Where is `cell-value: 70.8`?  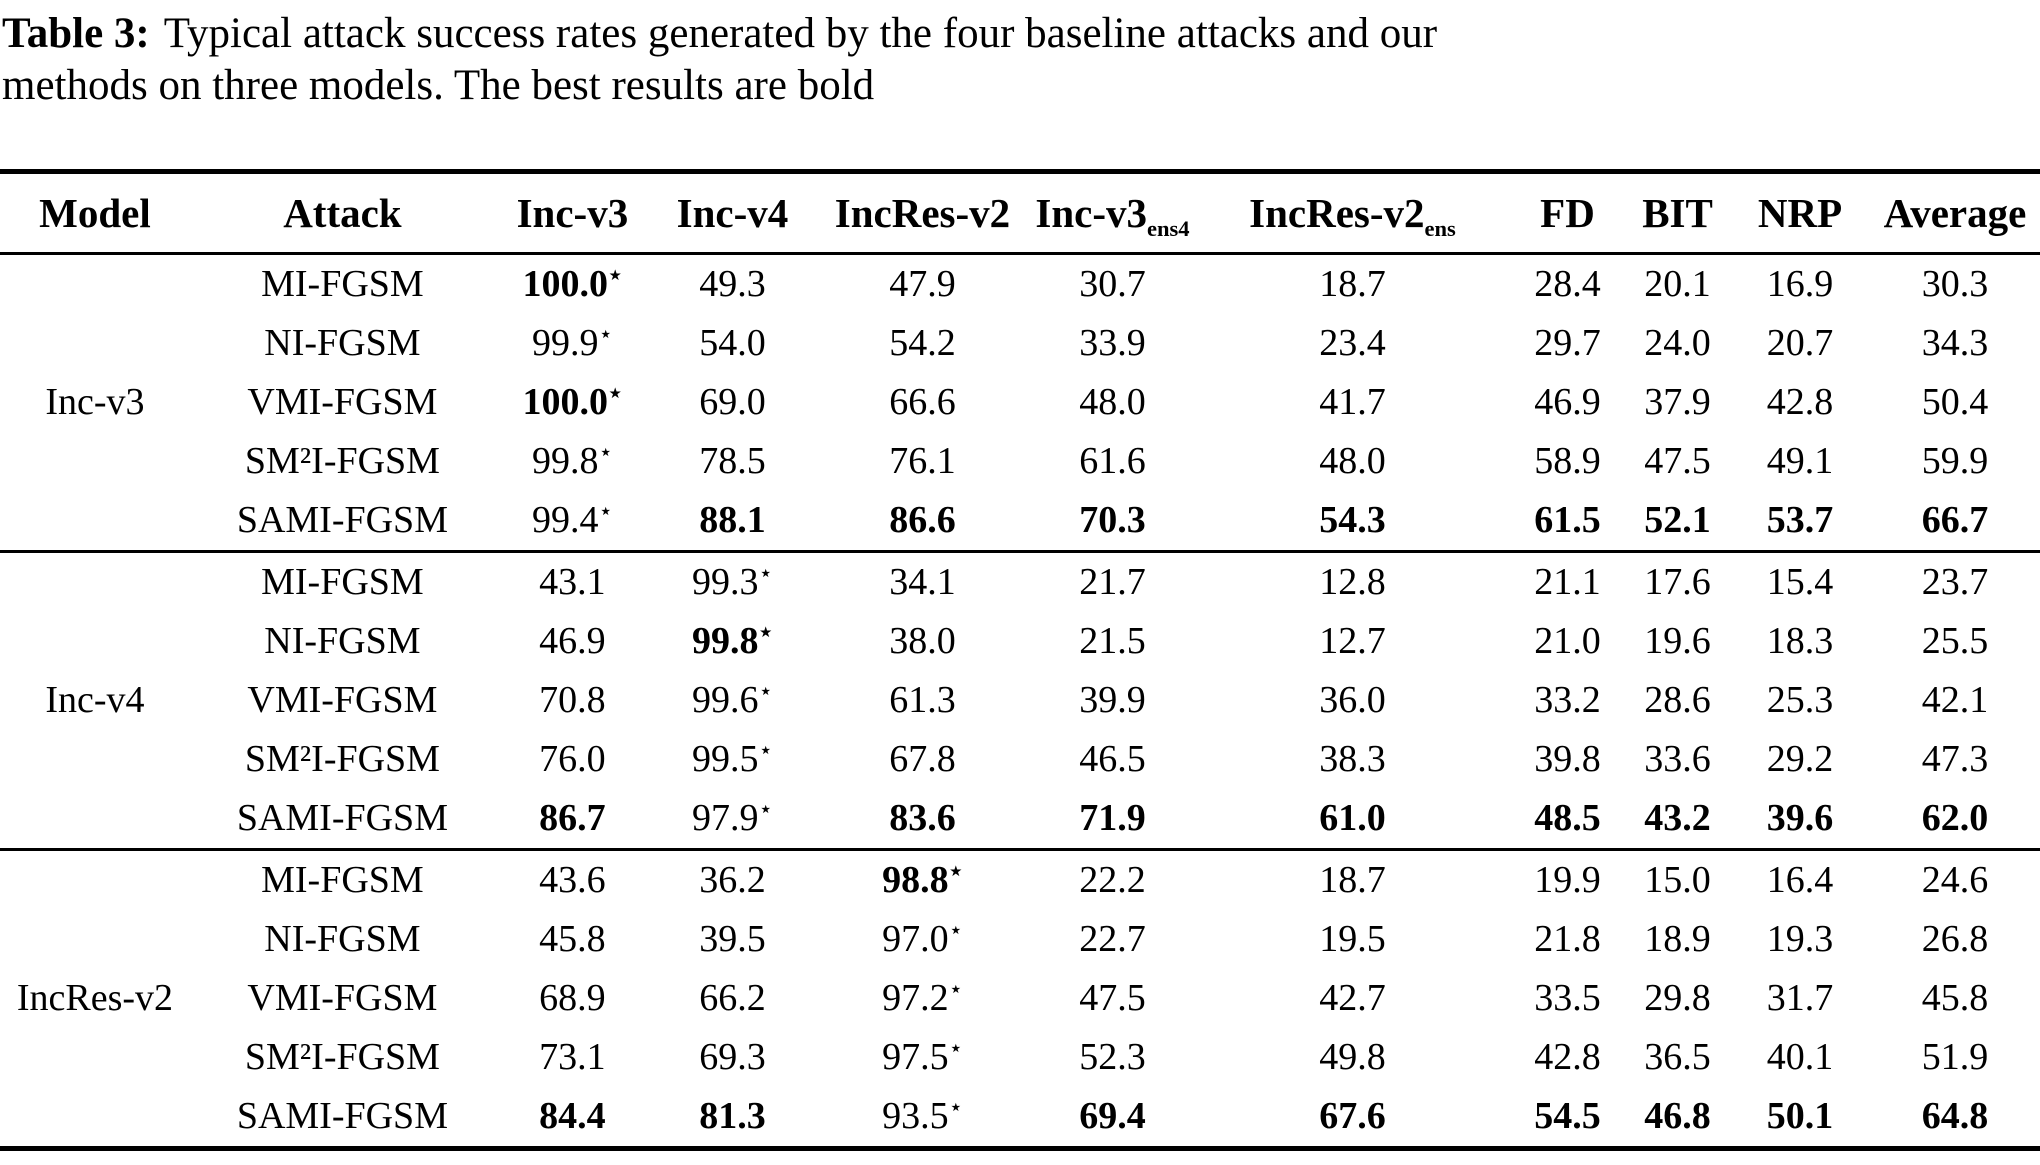
cell-value: 70.8 is located at coordinates (572, 700).